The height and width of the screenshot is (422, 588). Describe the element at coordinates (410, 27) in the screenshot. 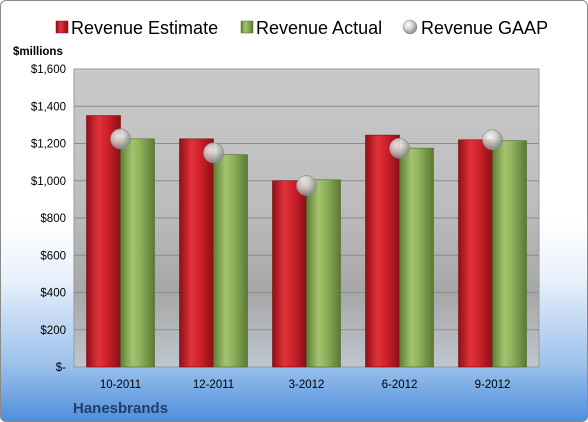

I see `legend-swatch-revenue-gaap` at that location.